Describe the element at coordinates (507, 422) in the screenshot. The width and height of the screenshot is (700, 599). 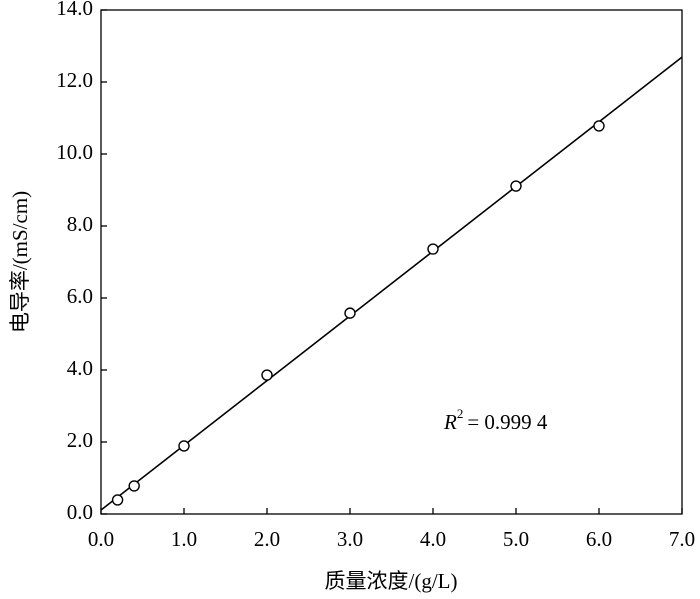
I see `annotation-text: = 0.999 4` at that location.